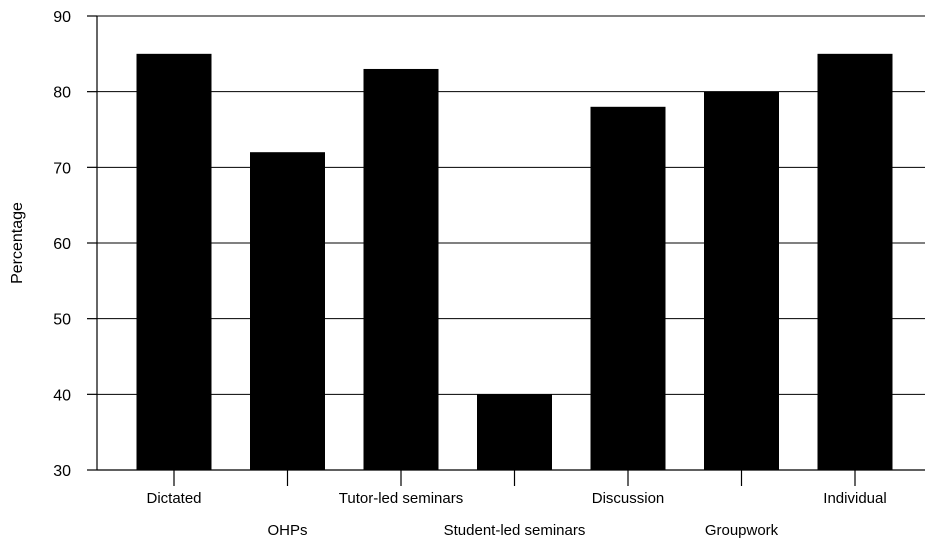 This screenshot has width=925, height=545. What do you see at coordinates (628, 498) in the screenshot?
I see `category-label: Discussion` at bounding box center [628, 498].